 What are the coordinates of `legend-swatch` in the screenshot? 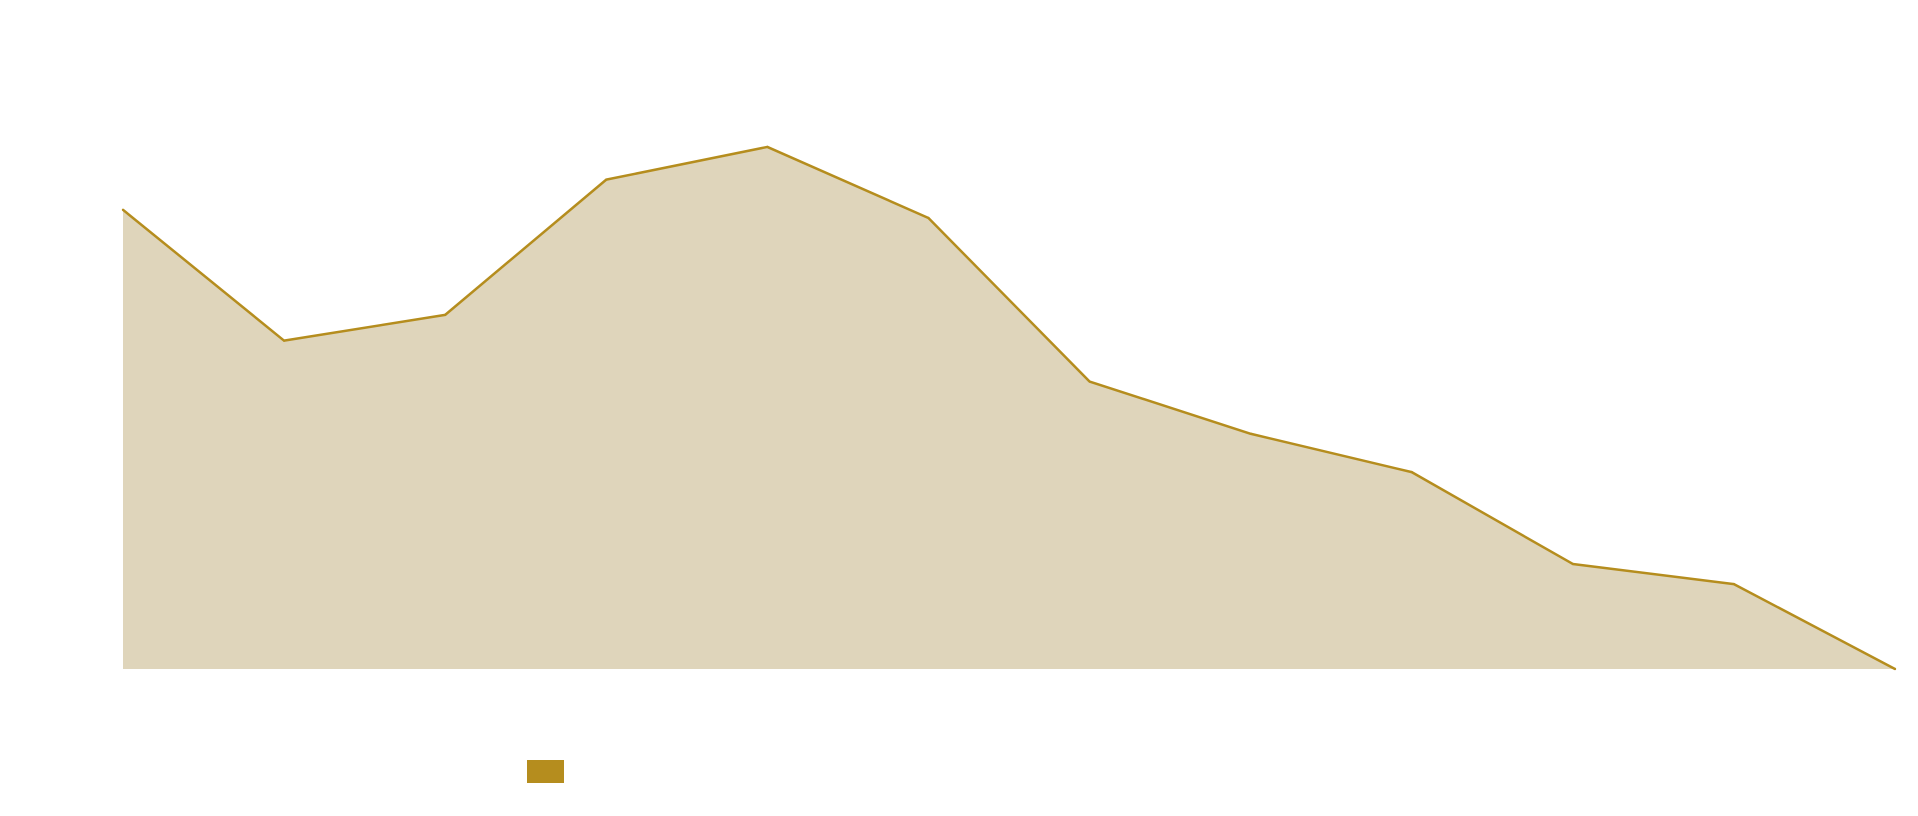 It's located at (545, 771).